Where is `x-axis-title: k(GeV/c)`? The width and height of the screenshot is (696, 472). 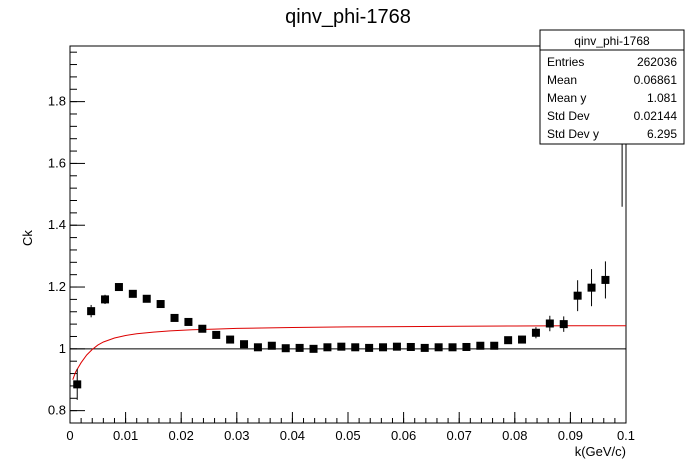 x-axis-title: k(GeV/c) is located at coordinates (600, 451).